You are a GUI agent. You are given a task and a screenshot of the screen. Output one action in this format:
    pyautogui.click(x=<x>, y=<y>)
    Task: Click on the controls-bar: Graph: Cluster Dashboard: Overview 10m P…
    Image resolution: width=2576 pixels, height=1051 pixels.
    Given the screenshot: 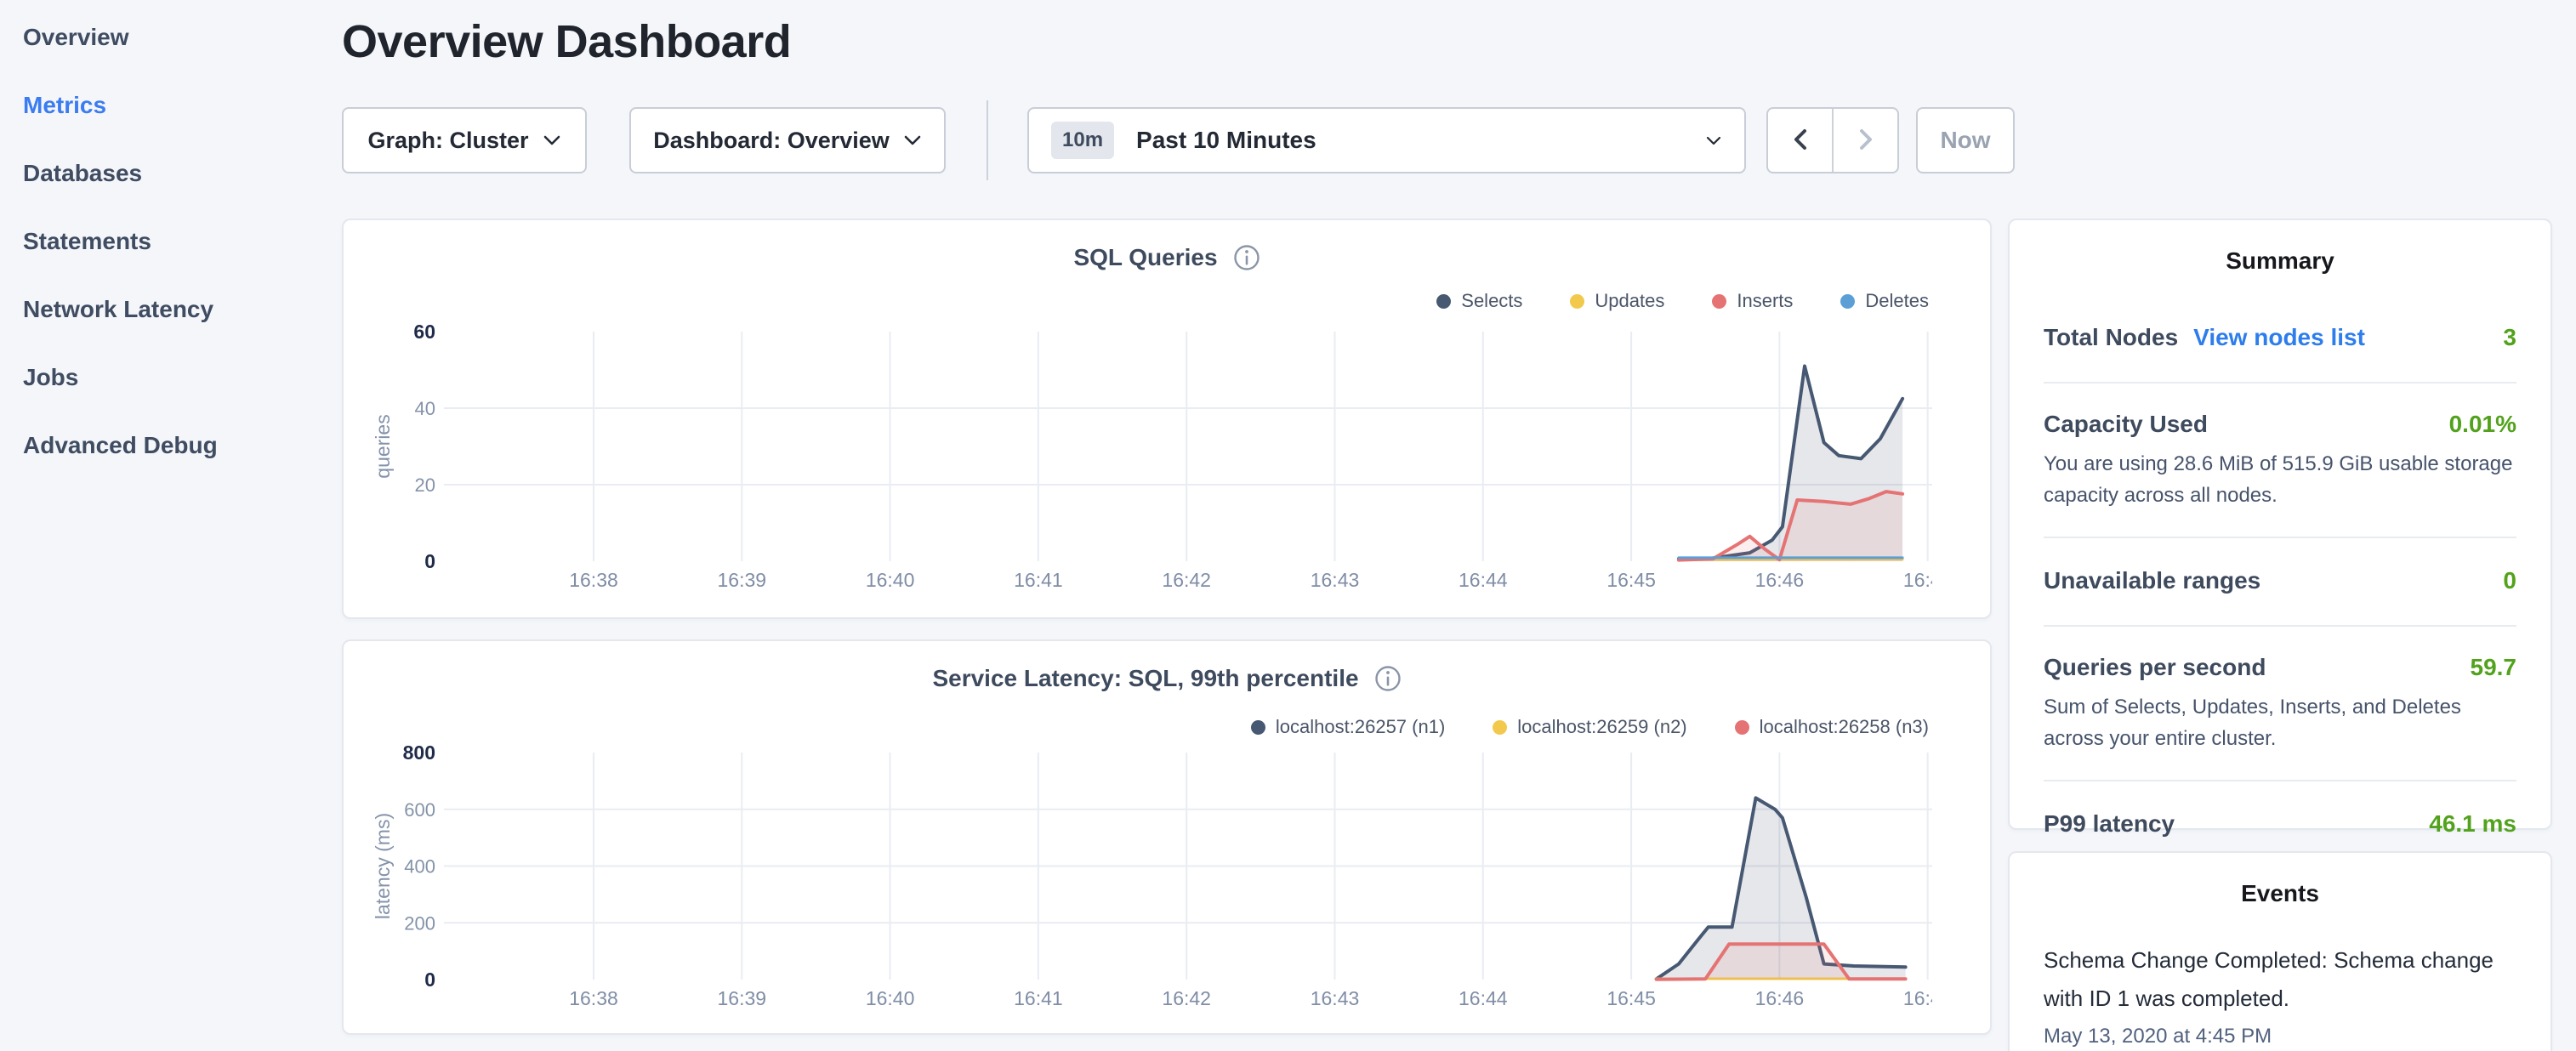 What is the action you would take?
    pyautogui.click(x=1288, y=140)
    